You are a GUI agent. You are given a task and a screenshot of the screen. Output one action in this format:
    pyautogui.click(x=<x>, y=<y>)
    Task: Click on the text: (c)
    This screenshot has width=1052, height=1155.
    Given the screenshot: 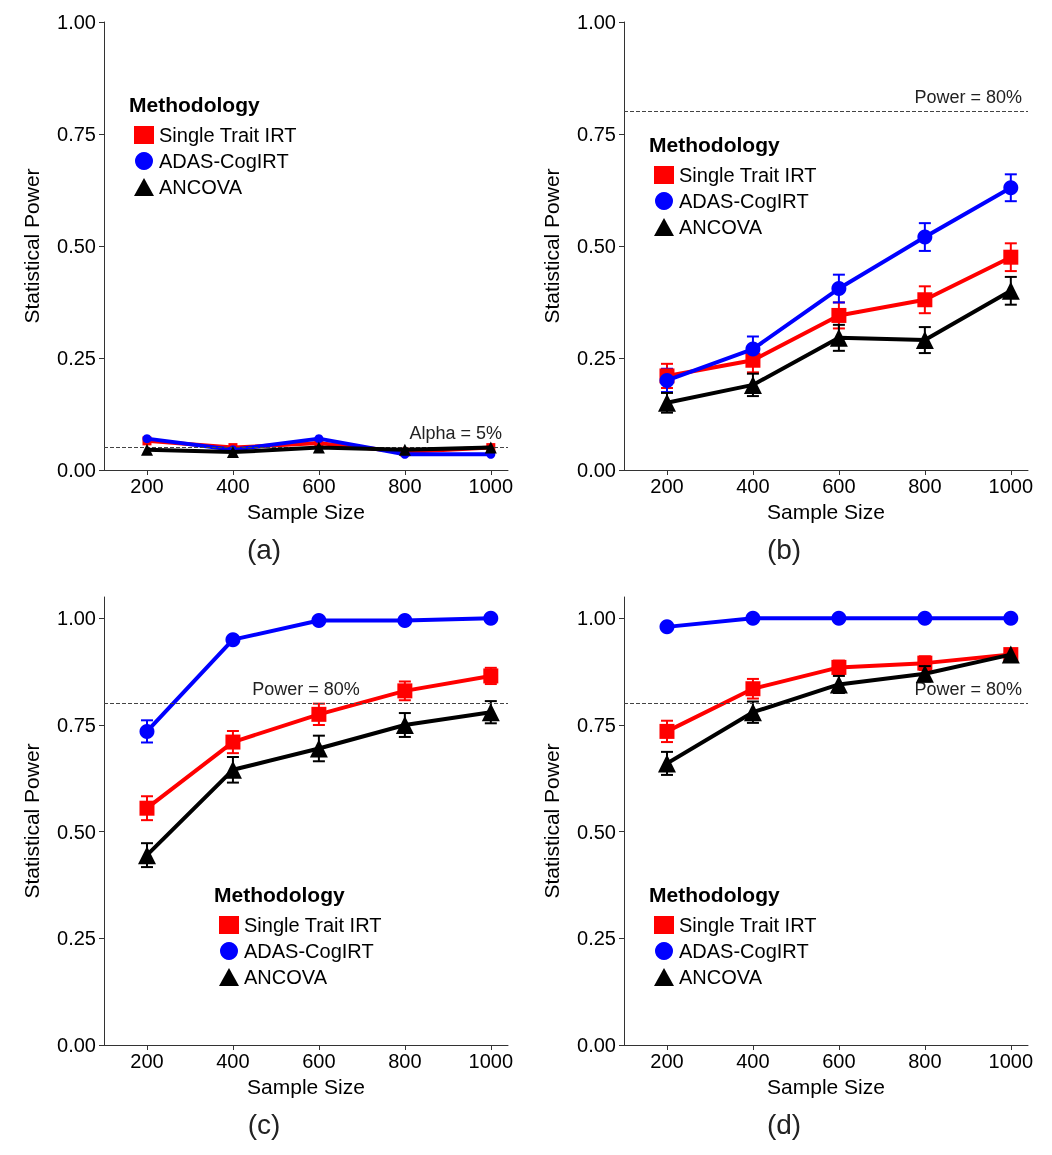 What is the action you would take?
    pyautogui.click(x=264, y=1124)
    